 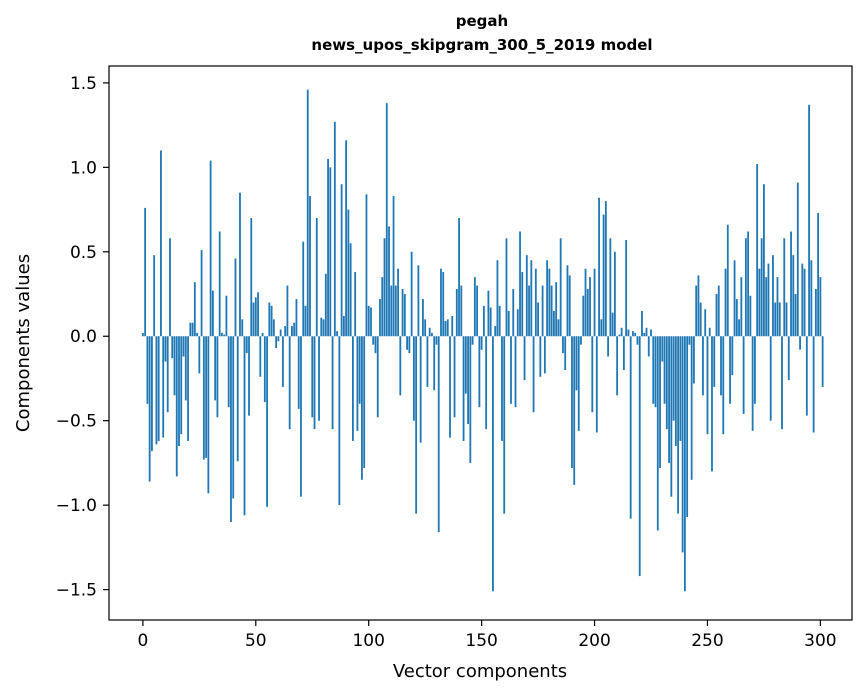 I want to click on x-tick-label: 100, so click(x=368, y=641).